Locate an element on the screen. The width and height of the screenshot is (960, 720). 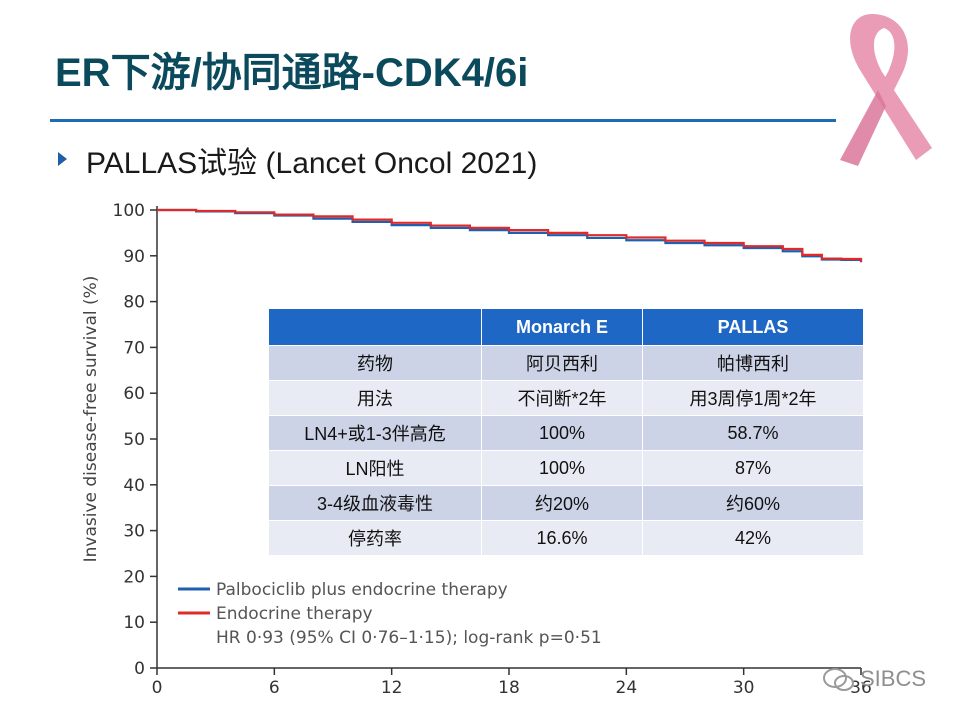
table-row: LN4+或1-3伴高危 100% 58.7% is located at coordinates (566, 433).